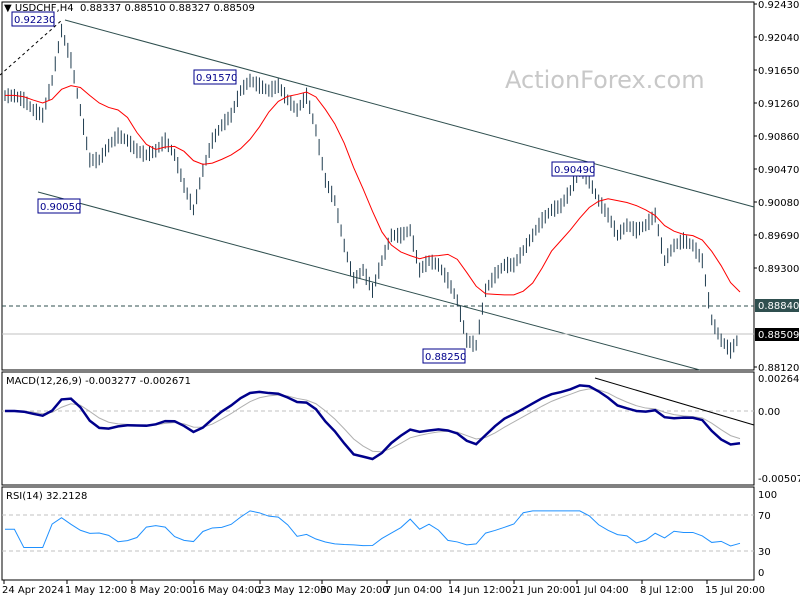  I want to click on price-tick-label: 0.89690, so click(778, 236).